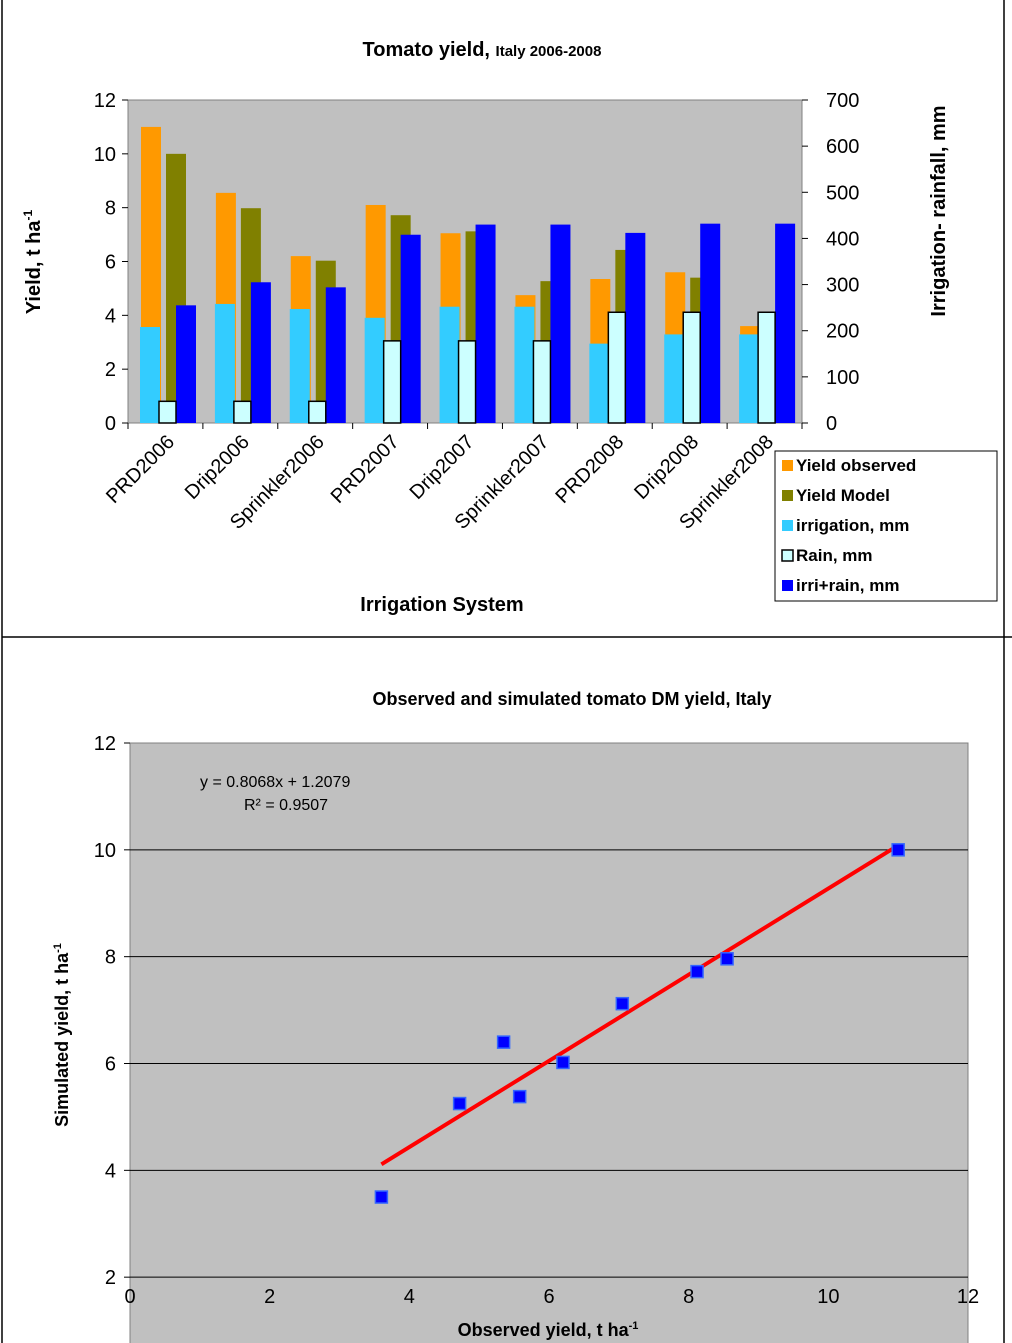  Describe the element at coordinates (842, 193) in the screenshot. I see `y-tick-label-right: 500` at that location.